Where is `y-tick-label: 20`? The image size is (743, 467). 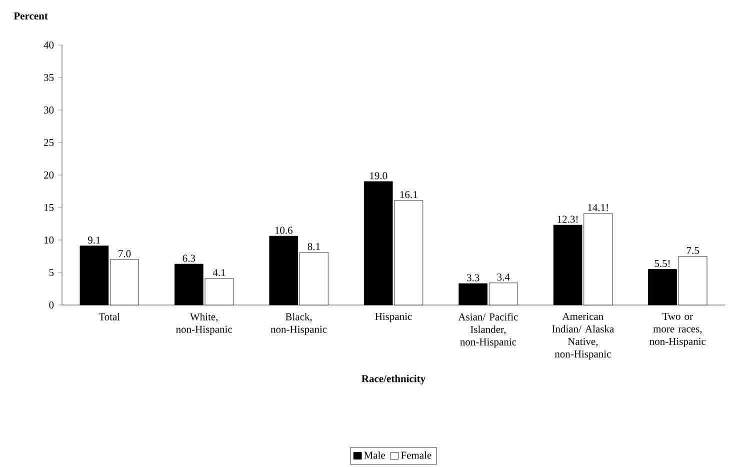
y-tick-label: 20 is located at coordinates (49, 175).